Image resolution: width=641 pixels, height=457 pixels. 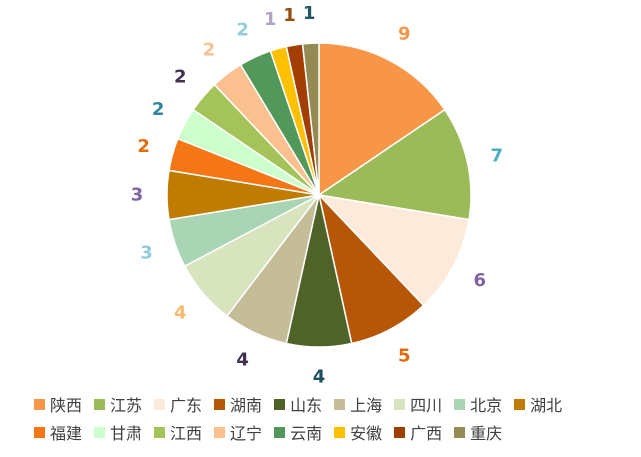 I want to click on legend-label: 四川, so click(x=426, y=405).